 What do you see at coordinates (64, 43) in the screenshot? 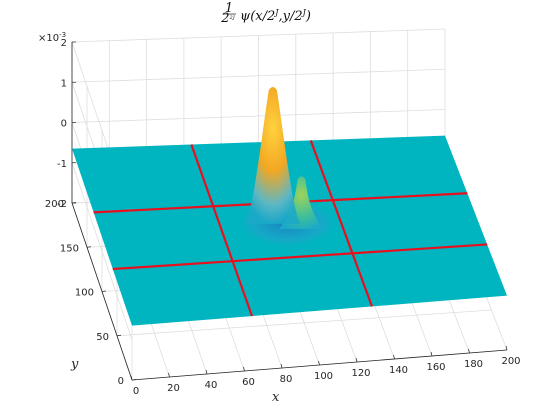
I see `z-tick-label: 2` at bounding box center [64, 43].